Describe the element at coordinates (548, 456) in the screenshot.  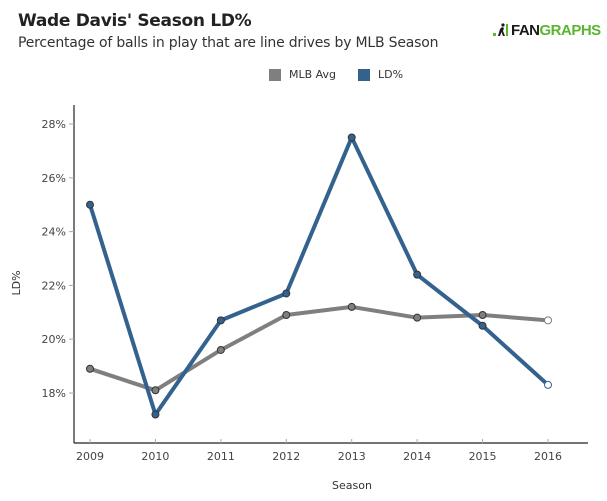
I see `x-tick-label: 2016` at that location.